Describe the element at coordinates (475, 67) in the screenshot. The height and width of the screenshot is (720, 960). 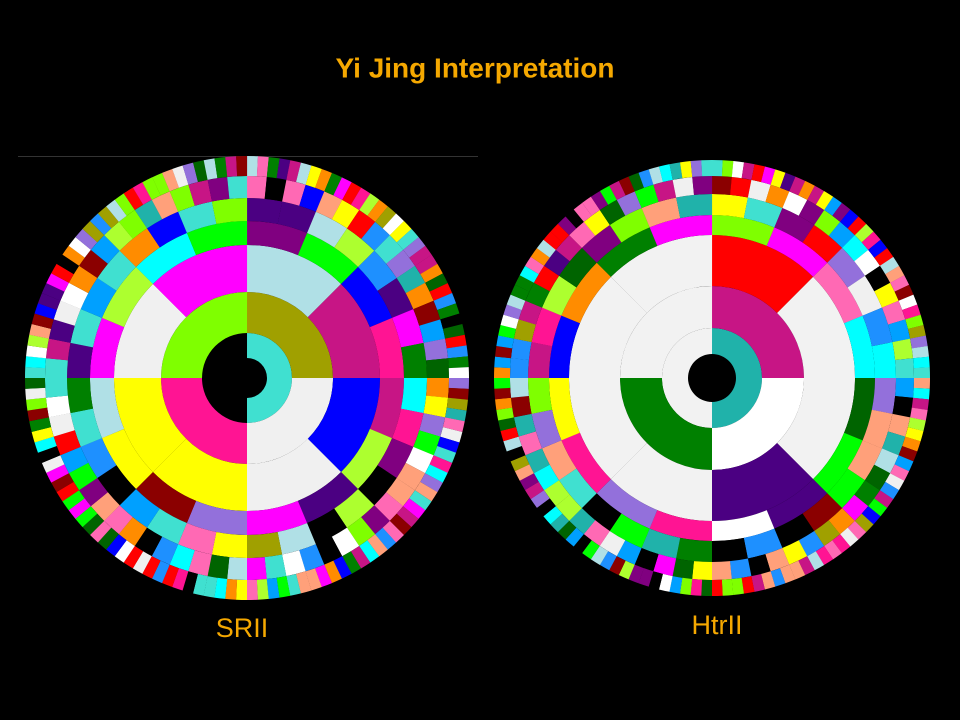
I see `slide-title: Yi Jing Interpretation` at that location.